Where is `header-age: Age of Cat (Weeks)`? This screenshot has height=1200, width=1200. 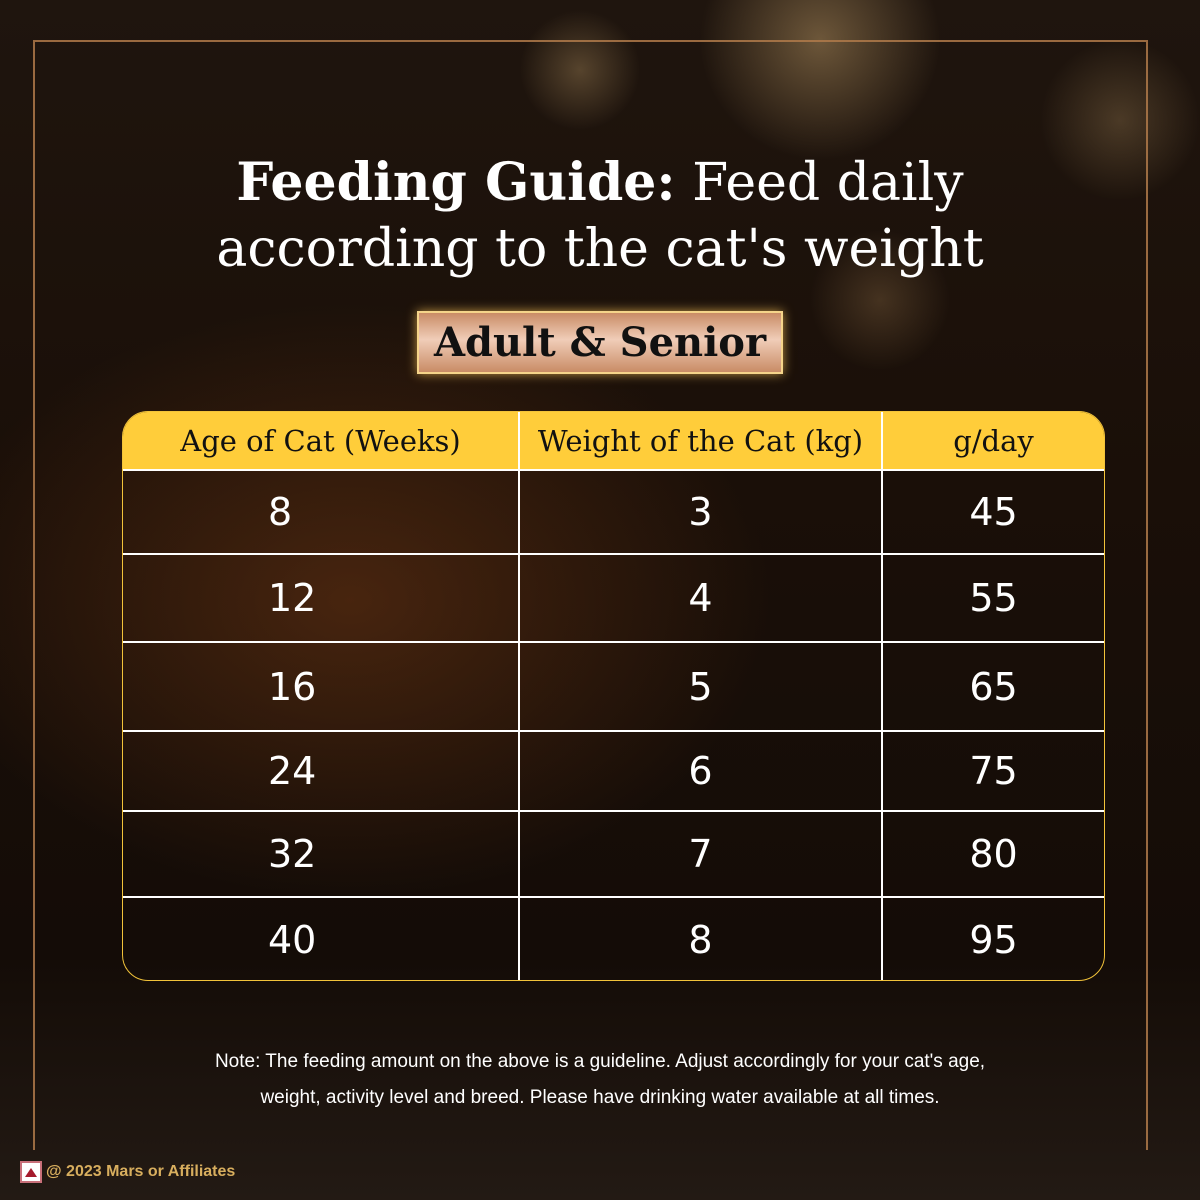
header-age: Age of Cat (Weeks) is located at coordinates (321, 440).